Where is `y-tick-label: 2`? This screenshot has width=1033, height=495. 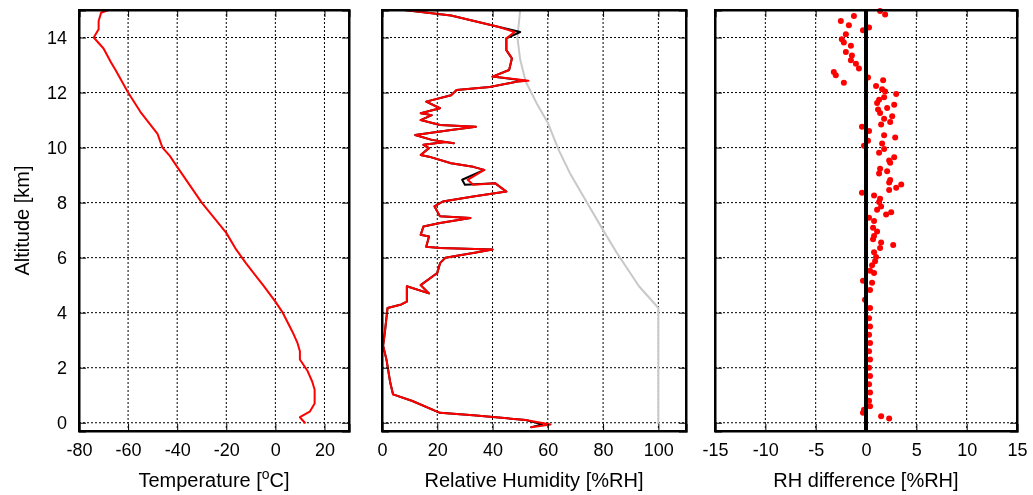
y-tick-label: 2 is located at coordinates (61, 367).